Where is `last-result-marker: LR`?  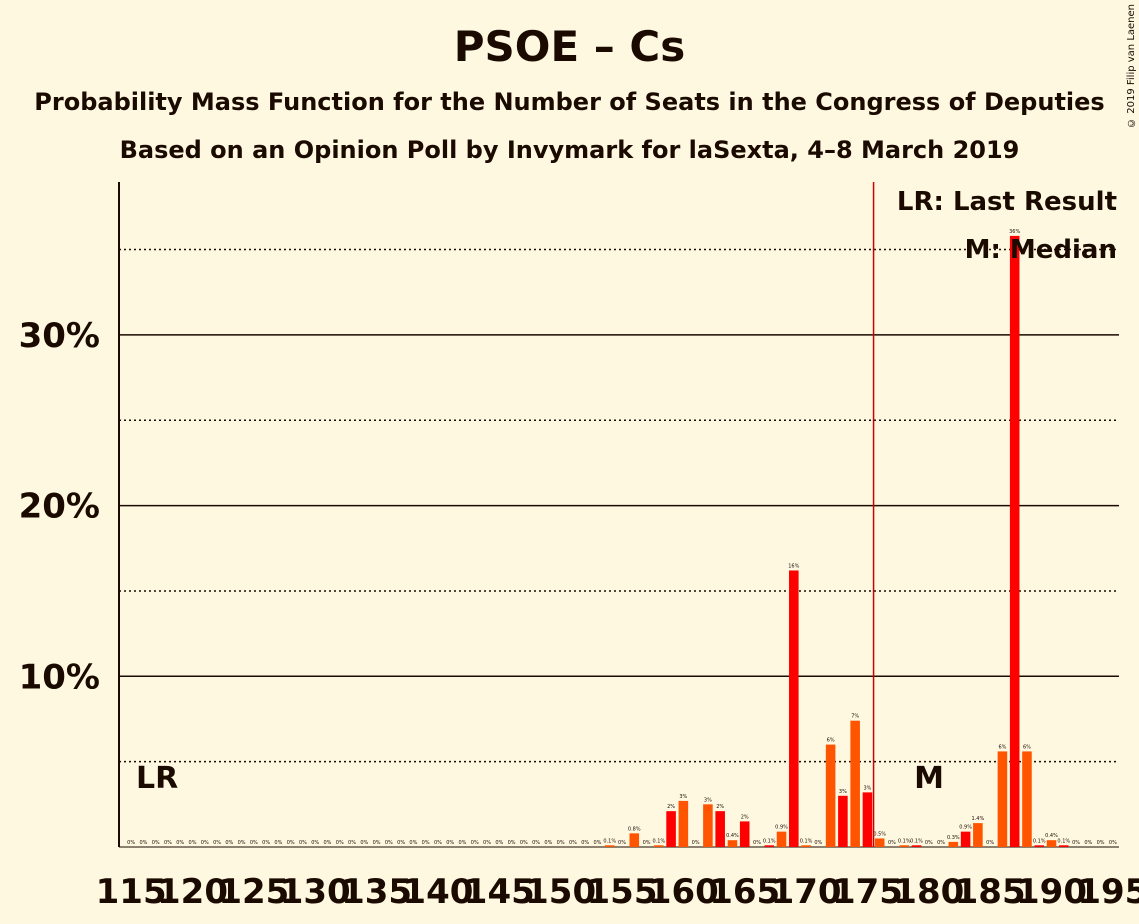 last-result-marker: LR is located at coordinates (157, 778).